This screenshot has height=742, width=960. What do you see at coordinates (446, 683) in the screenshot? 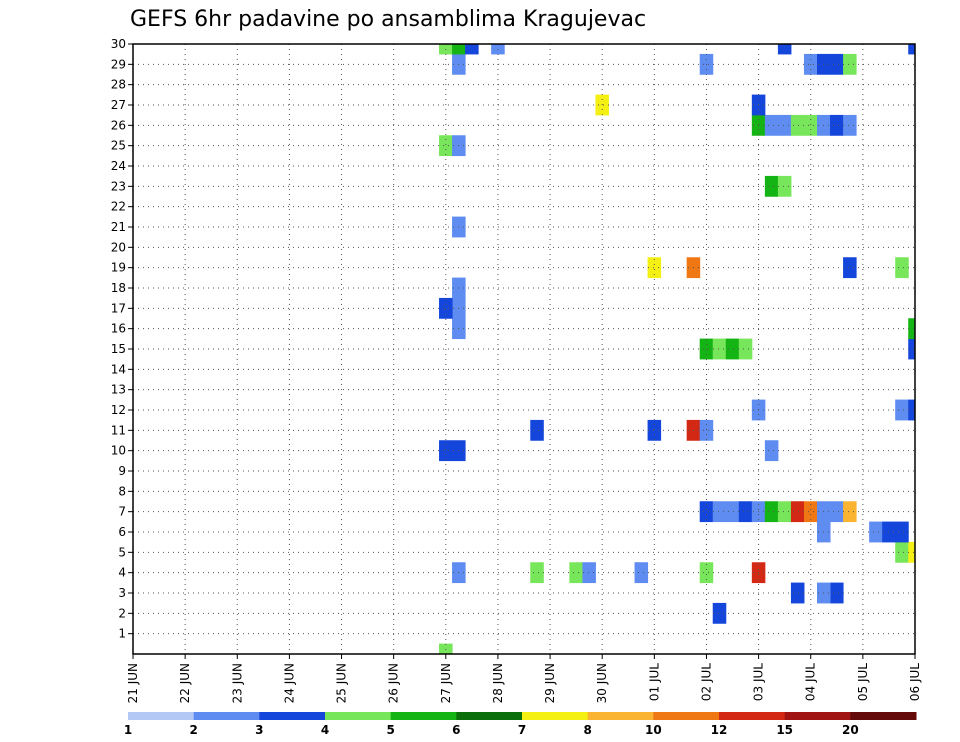
I see `x-tick-label: 27 JUN` at bounding box center [446, 683].